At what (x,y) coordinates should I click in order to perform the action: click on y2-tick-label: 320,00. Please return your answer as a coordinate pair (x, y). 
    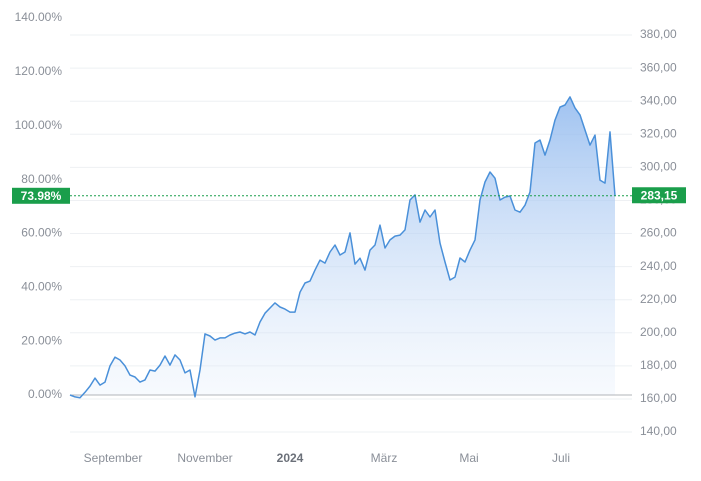
    Looking at the image, I should click on (658, 133).